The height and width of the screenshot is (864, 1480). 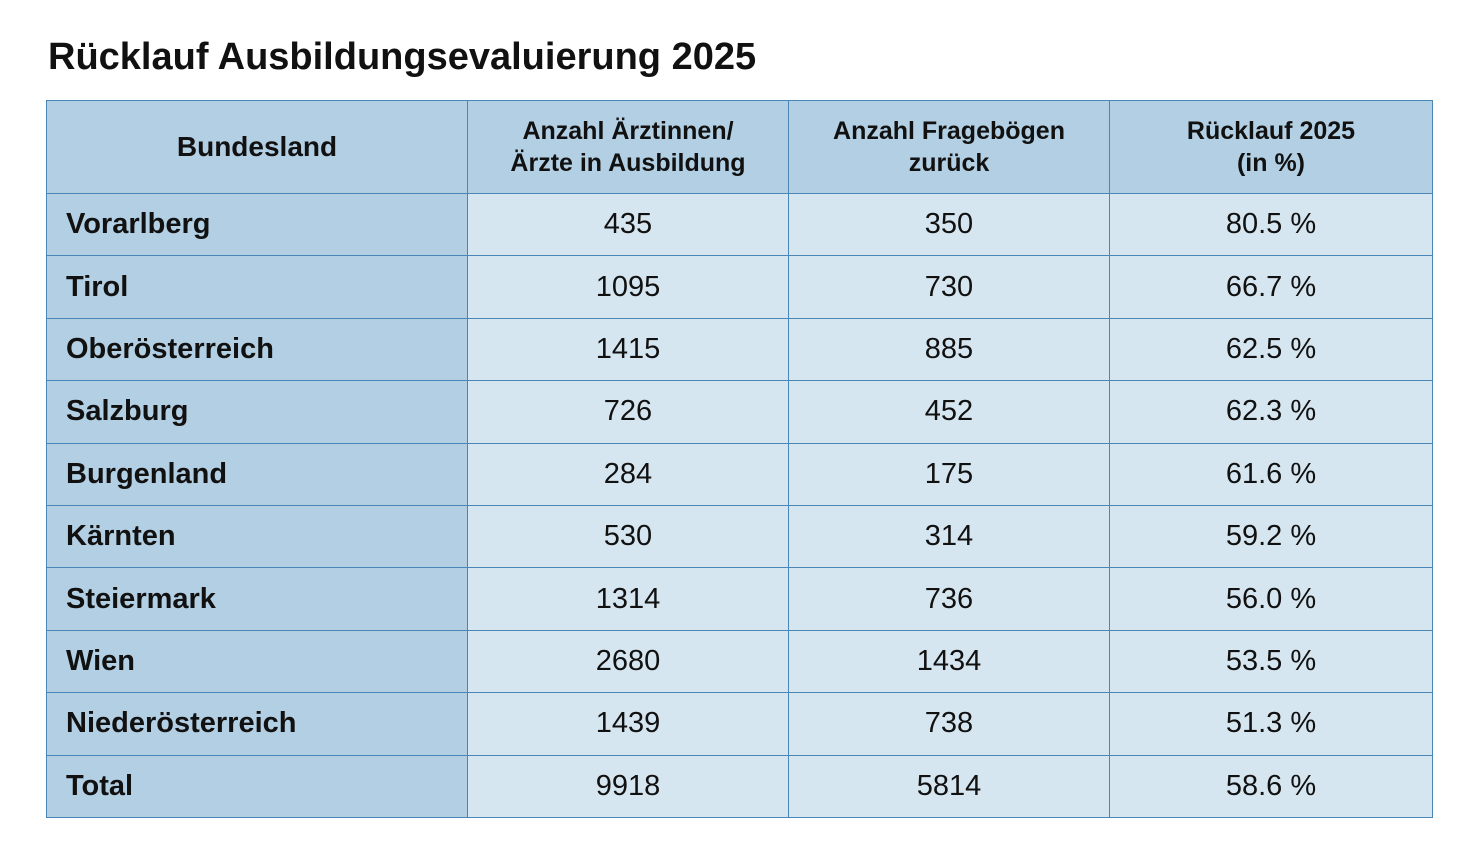 What do you see at coordinates (257, 536) in the screenshot?
I see `cell-bundesland: Kärnten` at bounding box center [257, 536].